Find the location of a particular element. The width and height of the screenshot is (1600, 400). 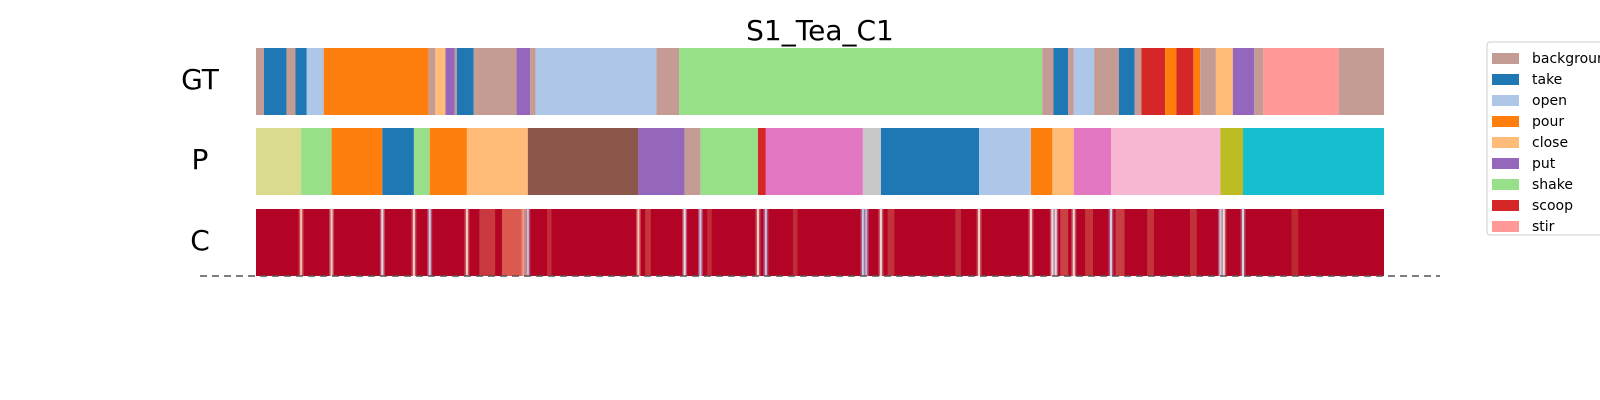

gt-segment-scoop is located at coordinates (1153, 81).